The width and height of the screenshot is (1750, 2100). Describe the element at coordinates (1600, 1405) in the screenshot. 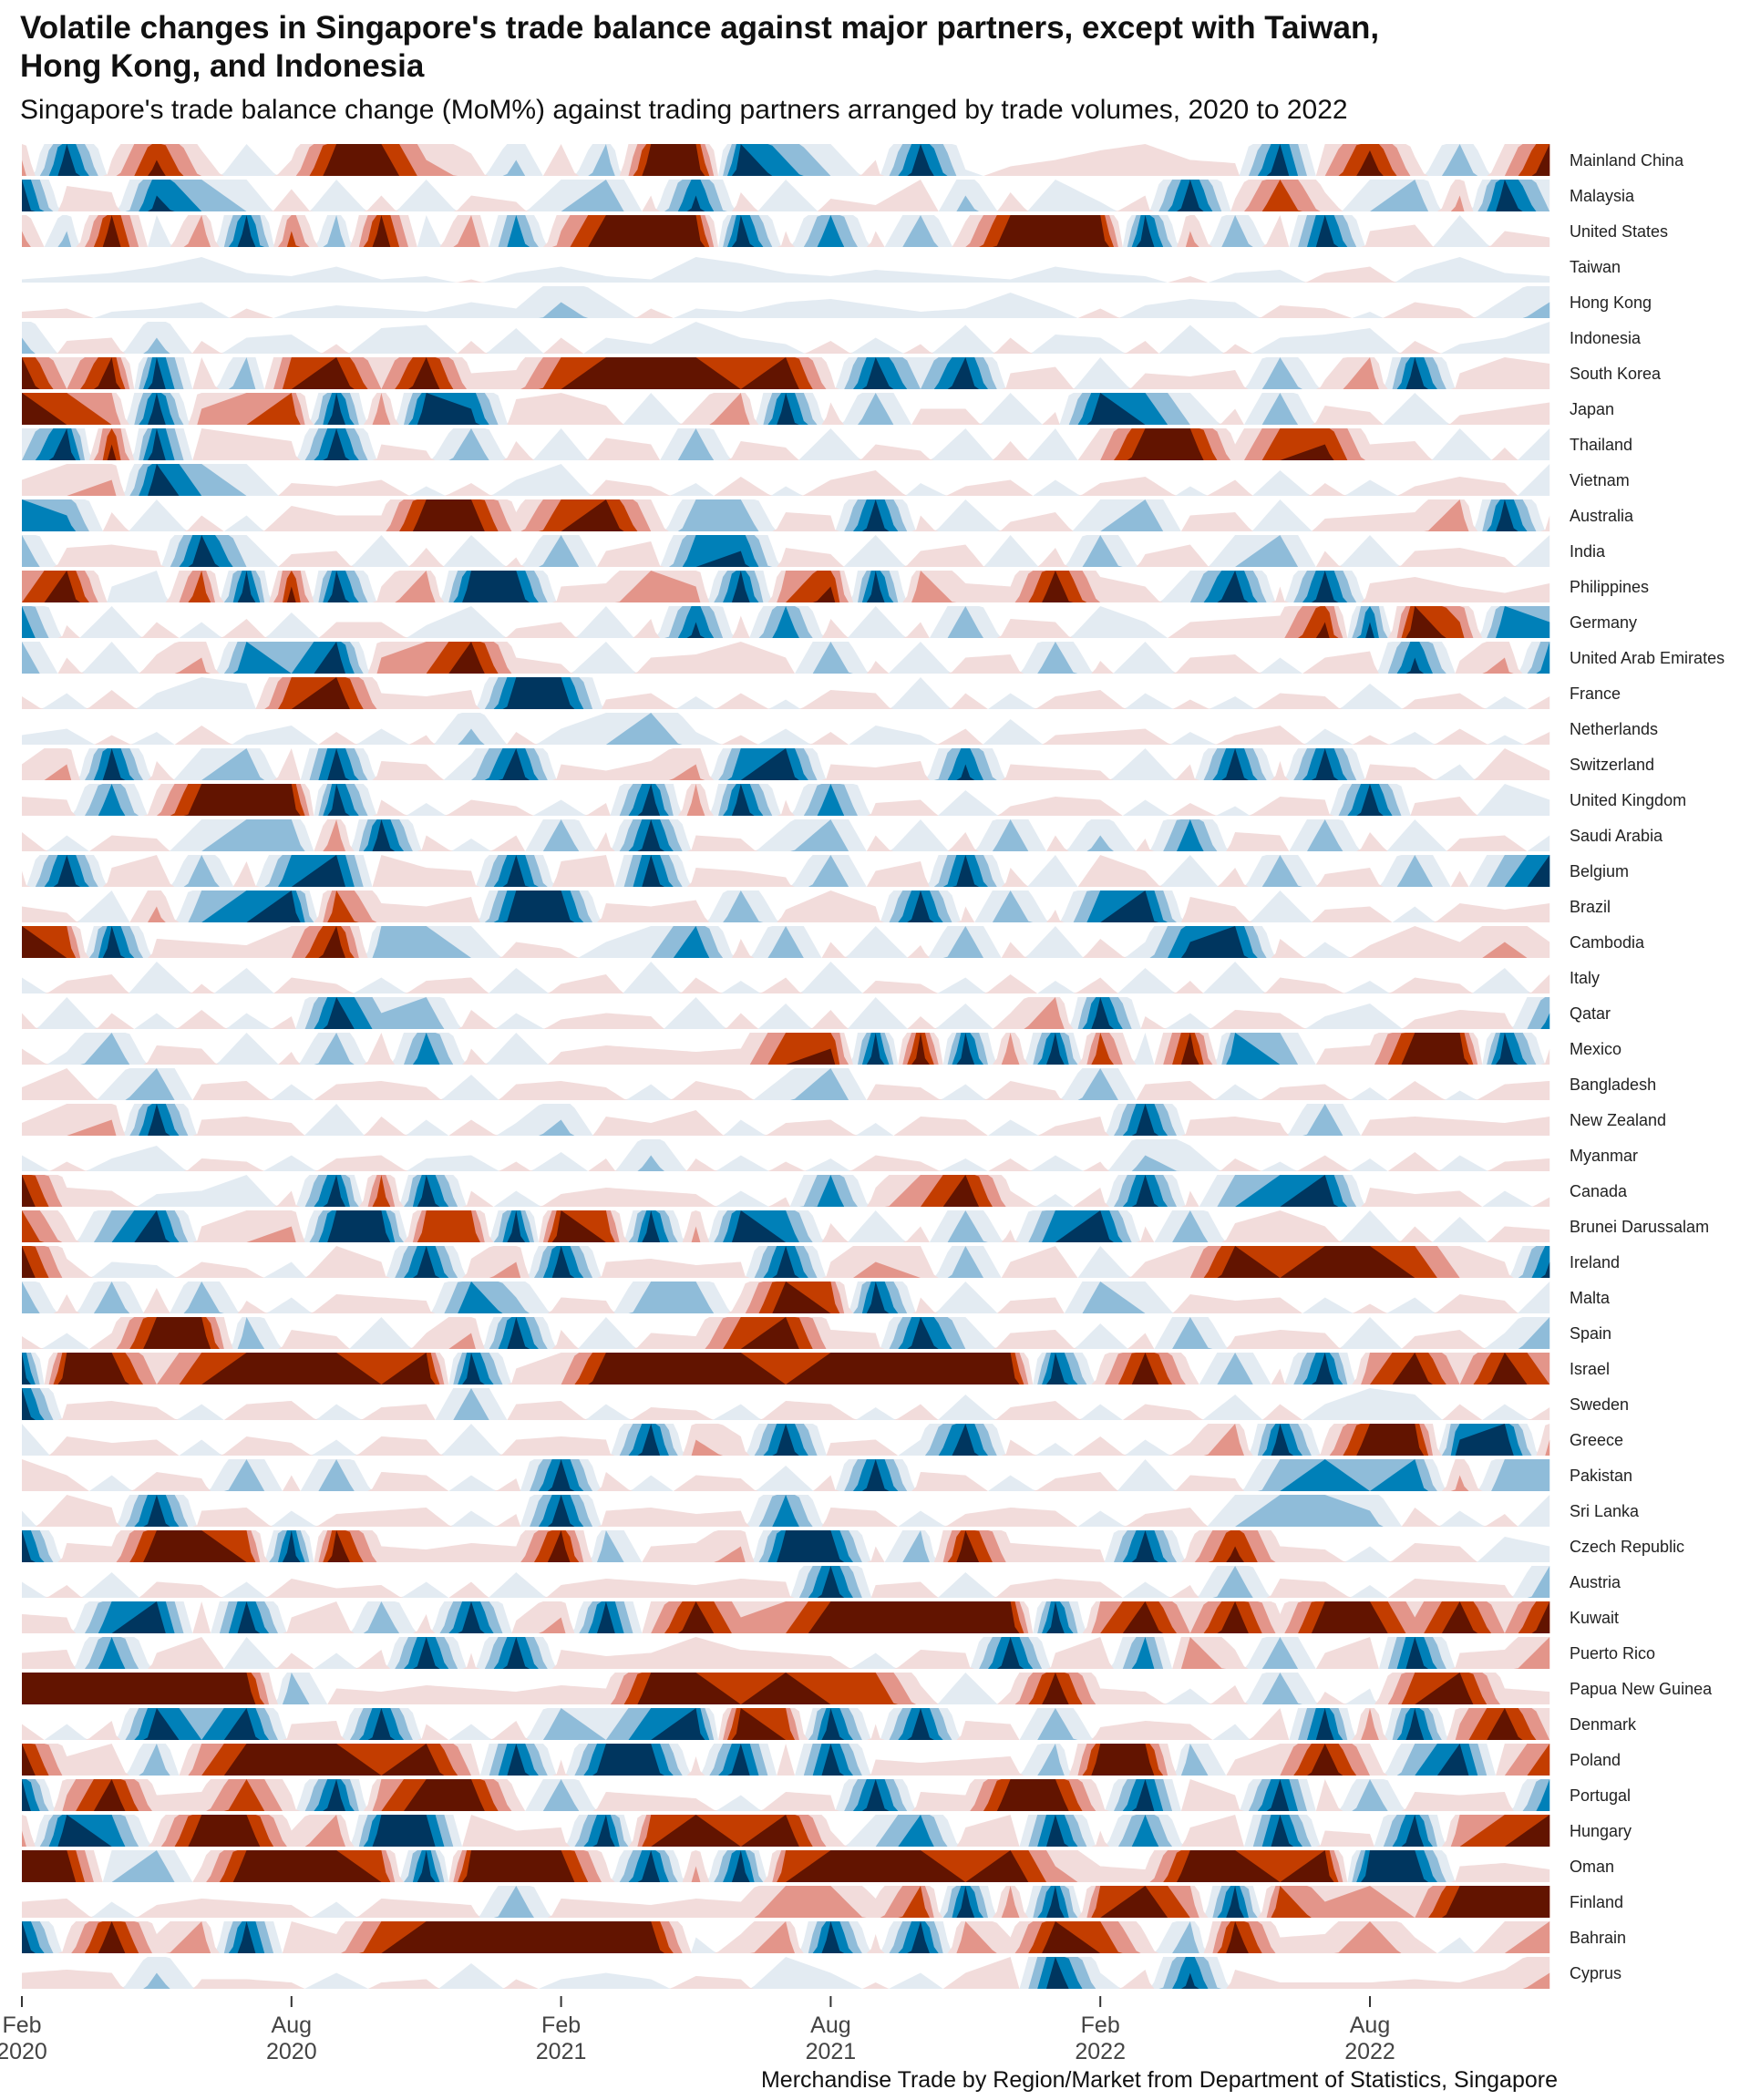

I see `row-label: Sweden` at that location.